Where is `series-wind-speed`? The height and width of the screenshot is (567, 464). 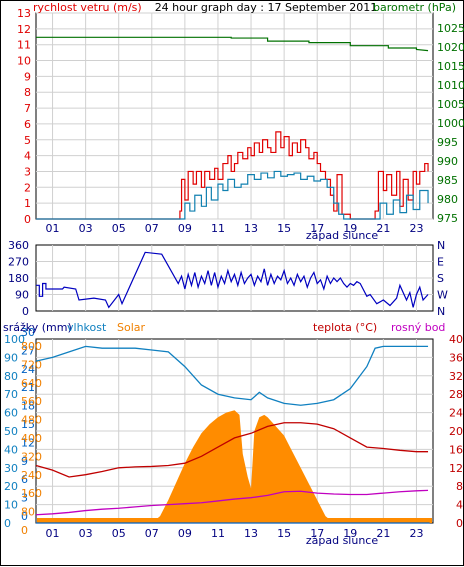 series-wind-speed is located at coordinates (232, 195).